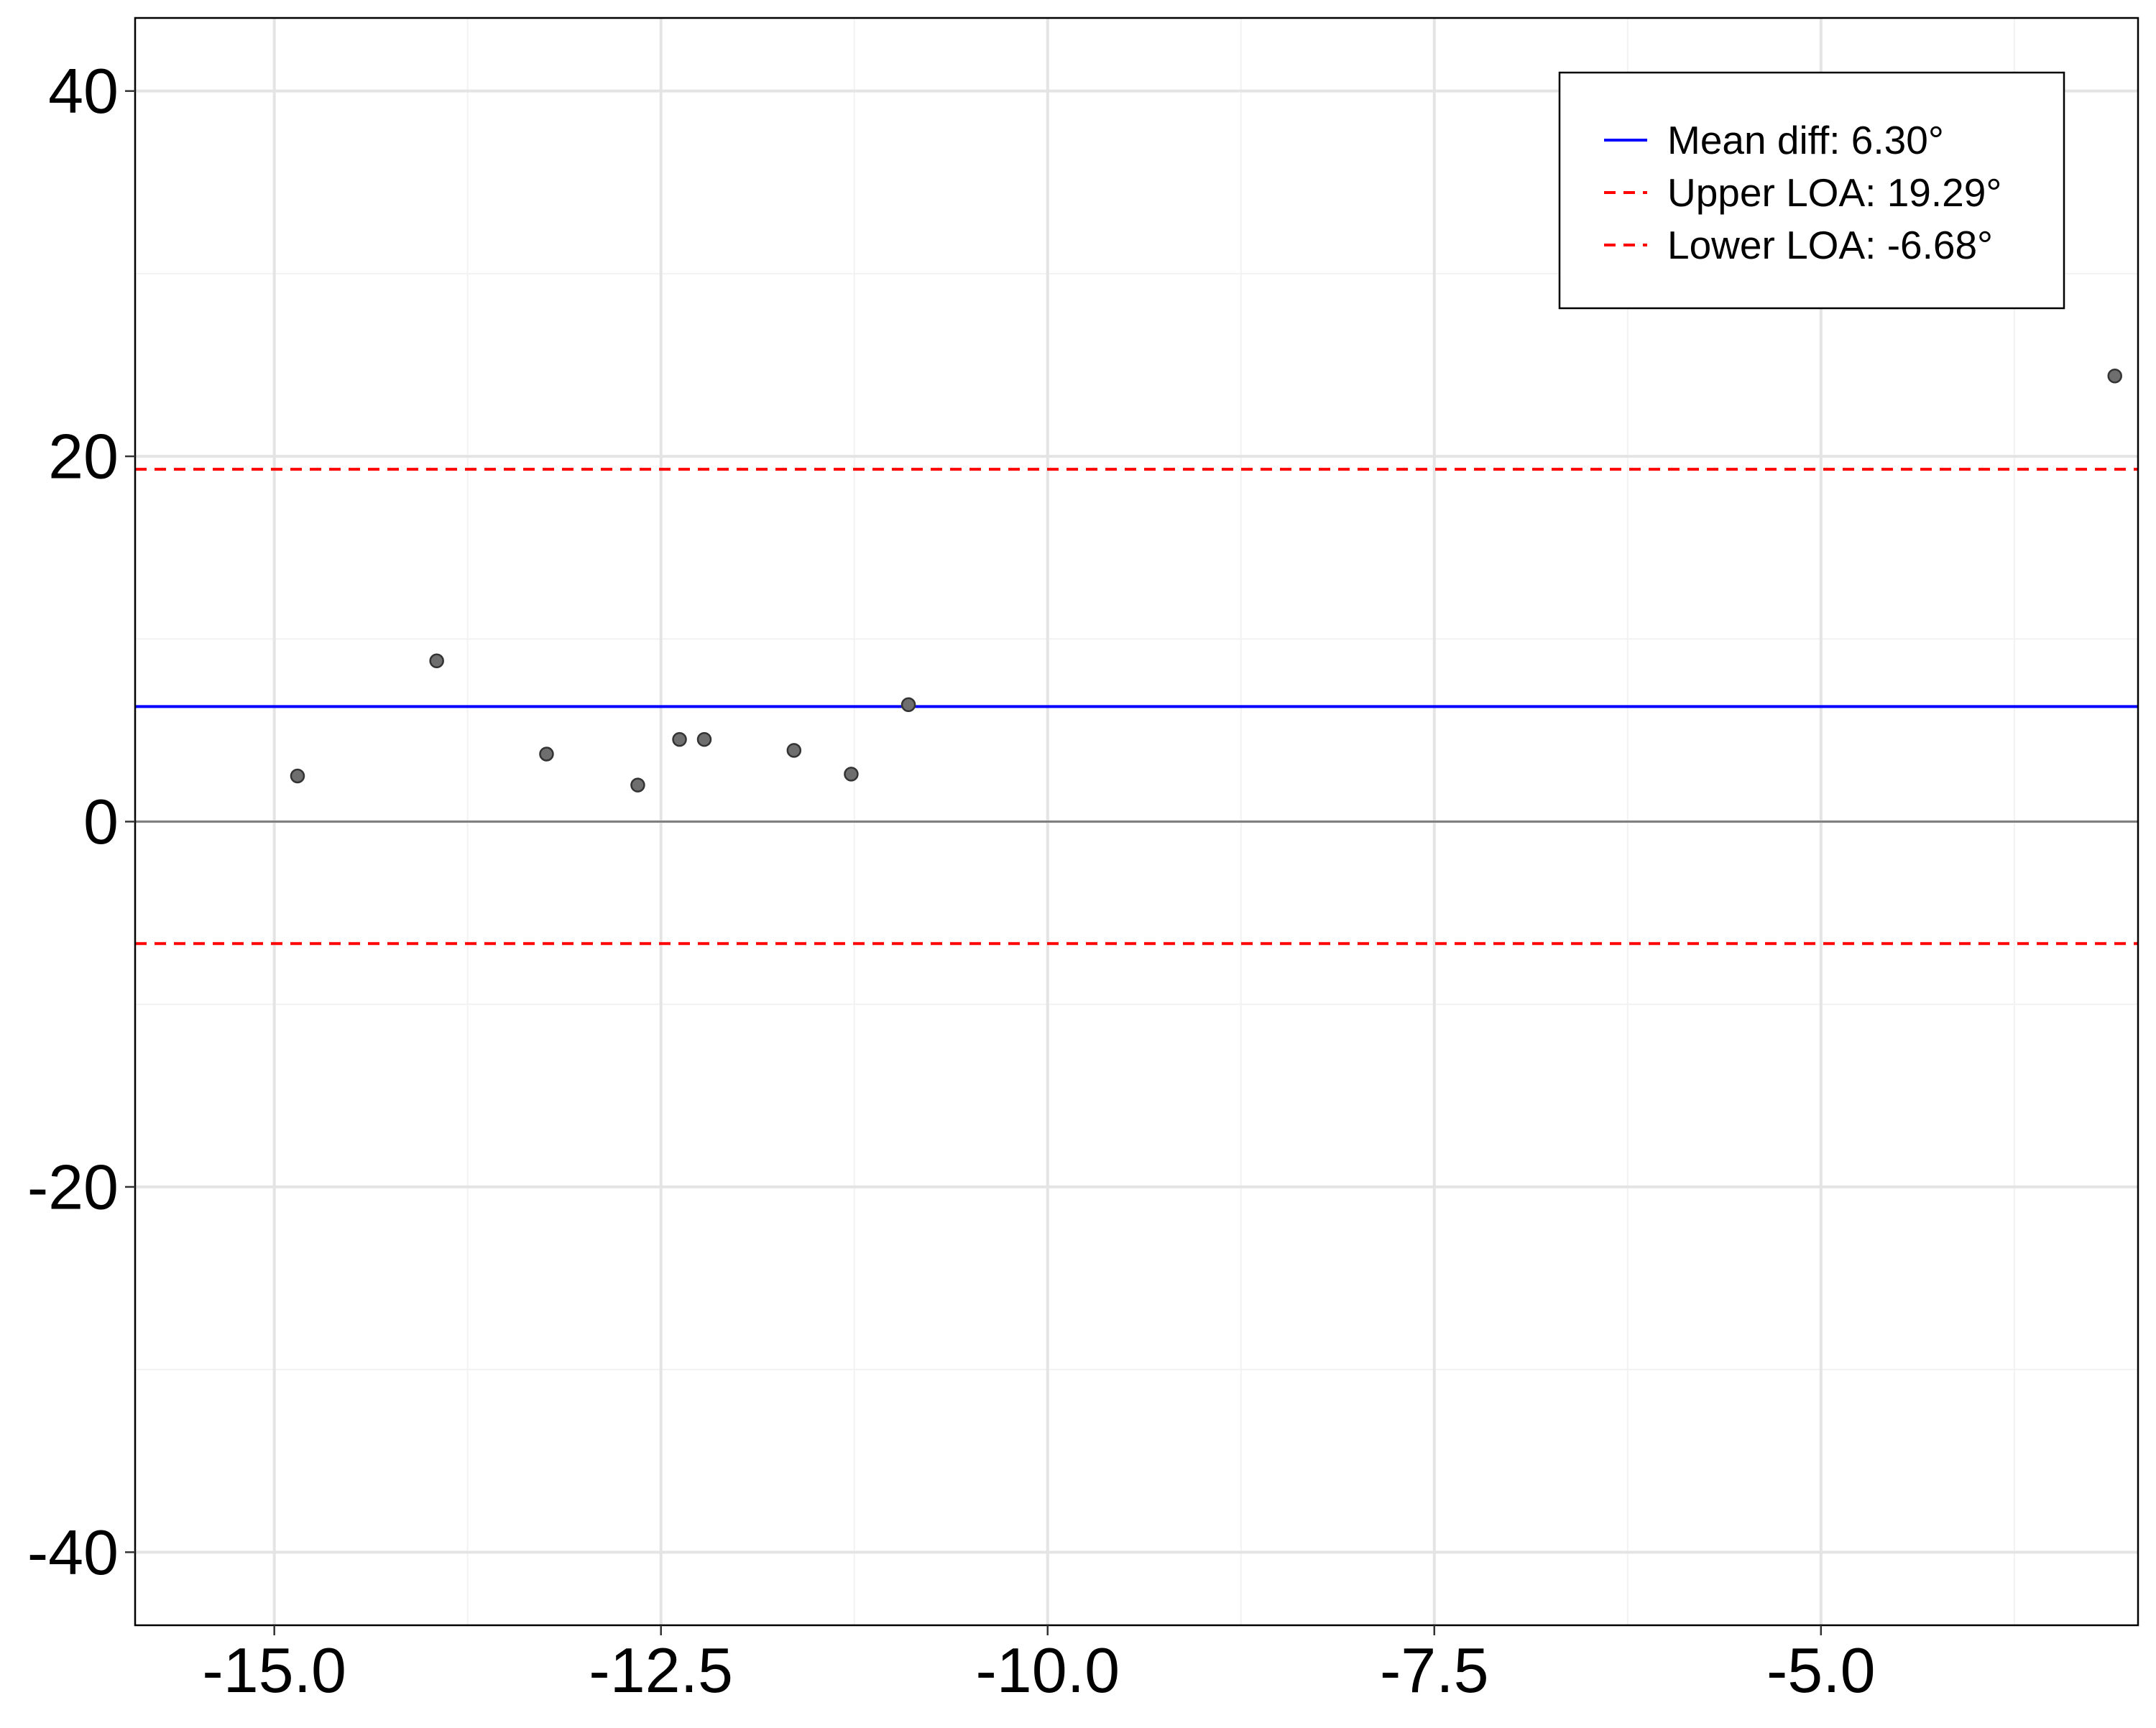  I want to click on y-tick-label: -20, so click(73, 1186).